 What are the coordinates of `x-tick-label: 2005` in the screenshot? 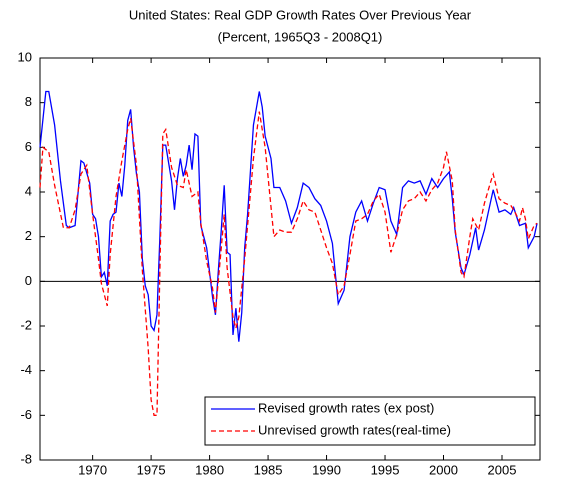 It's located at (502, 469).